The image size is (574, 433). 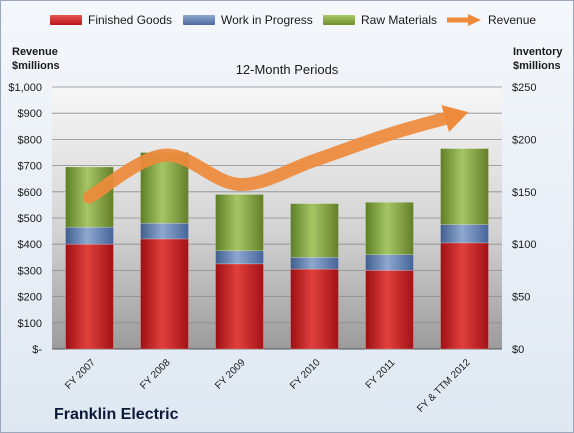 I want to click on legend-label-raw-materials: Raw Materials, so click(x=399, y=20).